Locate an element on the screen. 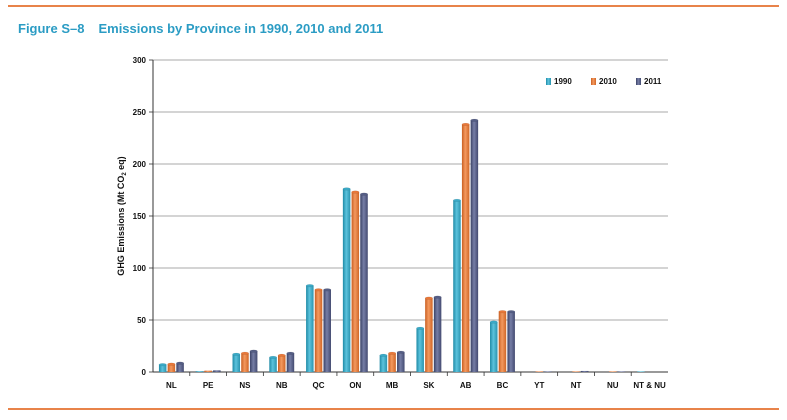 Image resolution: width=787 pixels, height=420 pixels. bar-on-2010 is located at coordinates (355, 282).